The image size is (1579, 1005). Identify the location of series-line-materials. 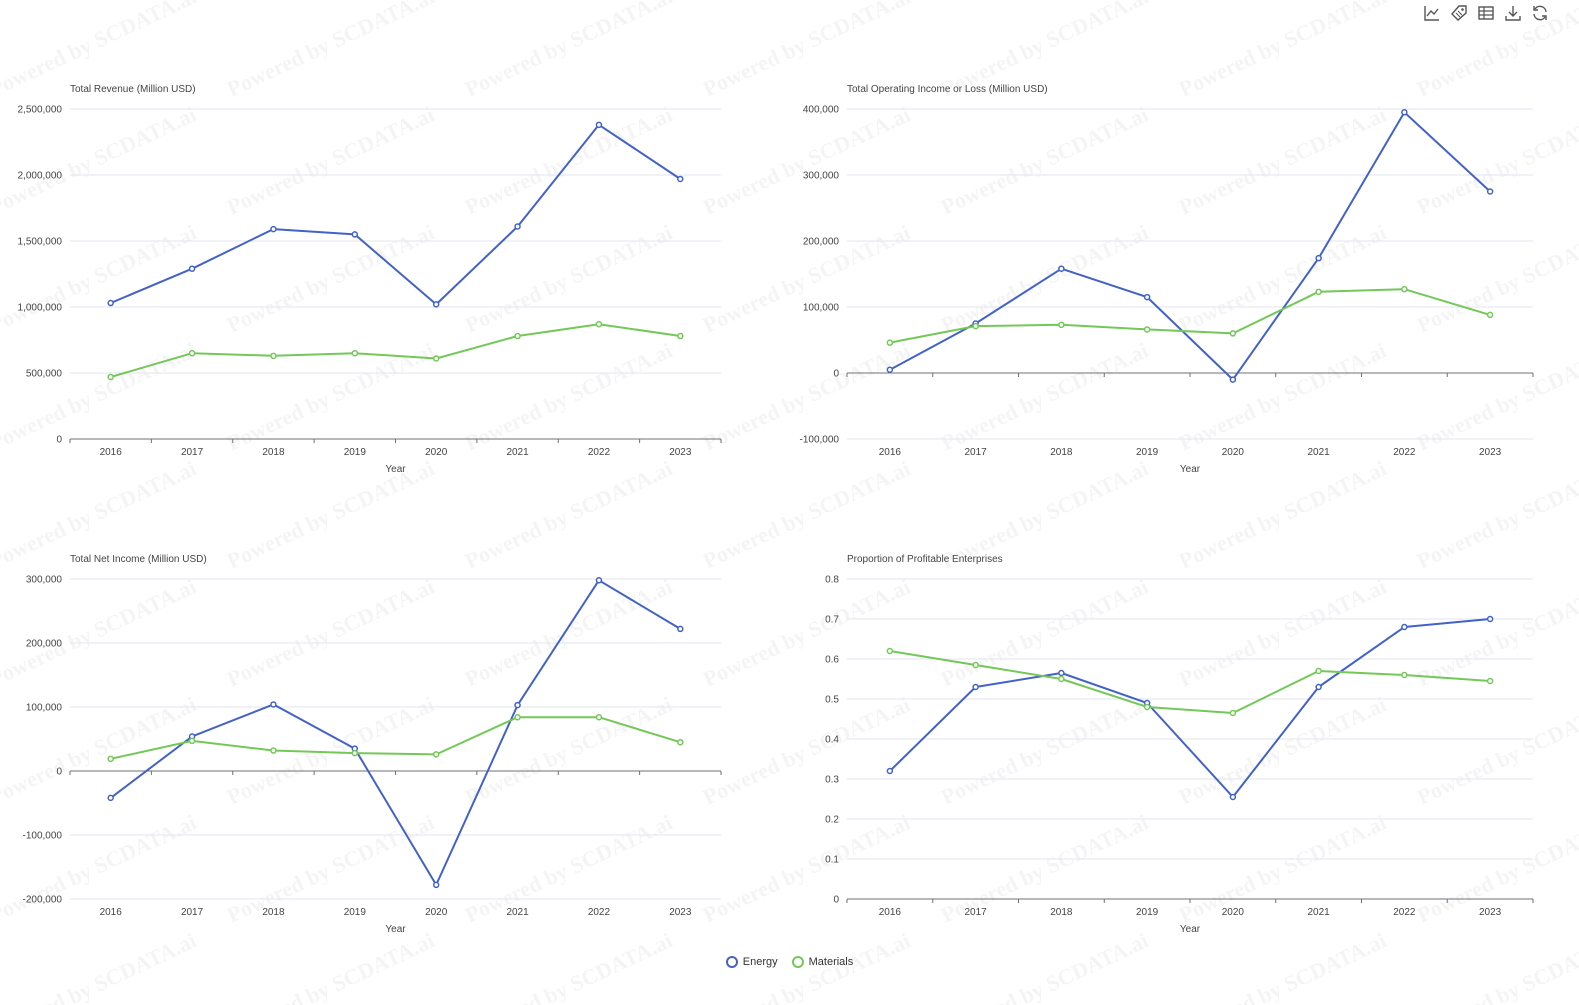
(1190, 682).